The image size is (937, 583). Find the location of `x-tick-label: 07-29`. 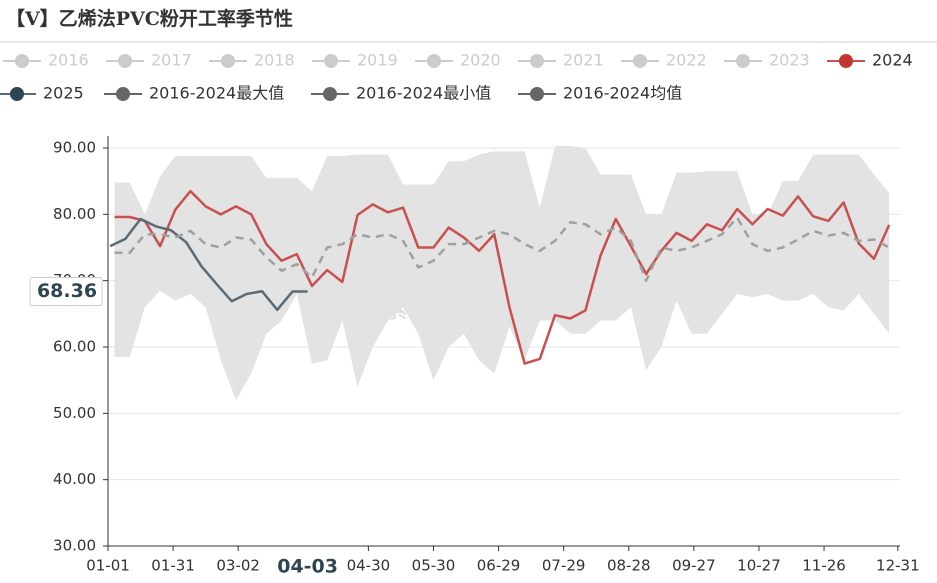

x-tick-label: 07-29 is located at coordinates (564, 566).